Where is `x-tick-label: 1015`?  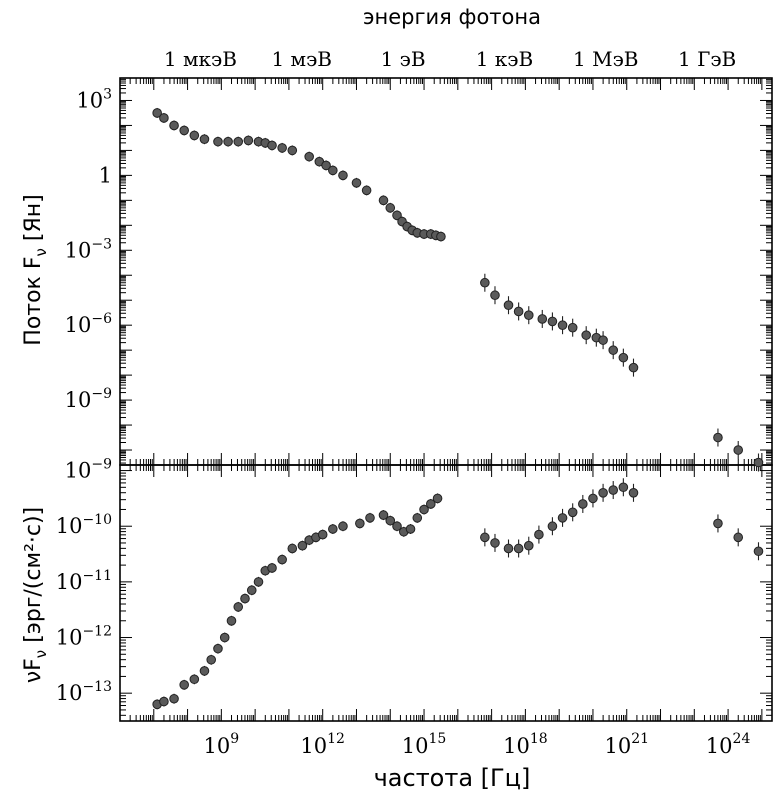
x-tick-label: 1015 is located at coordinates (424, 744).